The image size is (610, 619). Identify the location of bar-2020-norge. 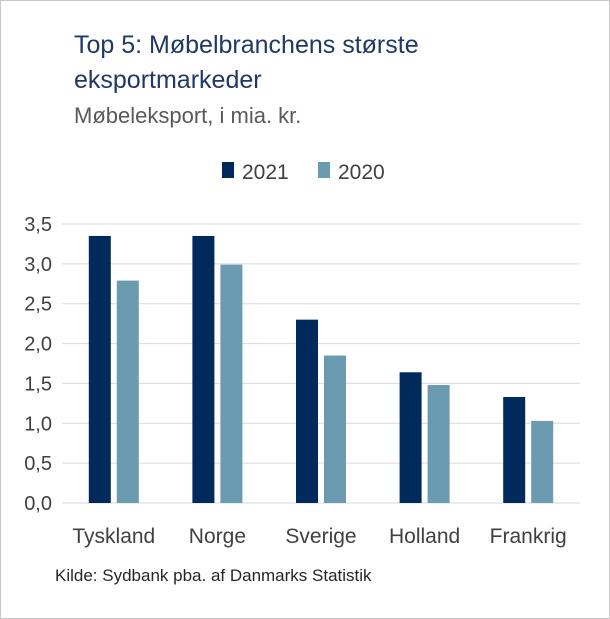
(231, 383).